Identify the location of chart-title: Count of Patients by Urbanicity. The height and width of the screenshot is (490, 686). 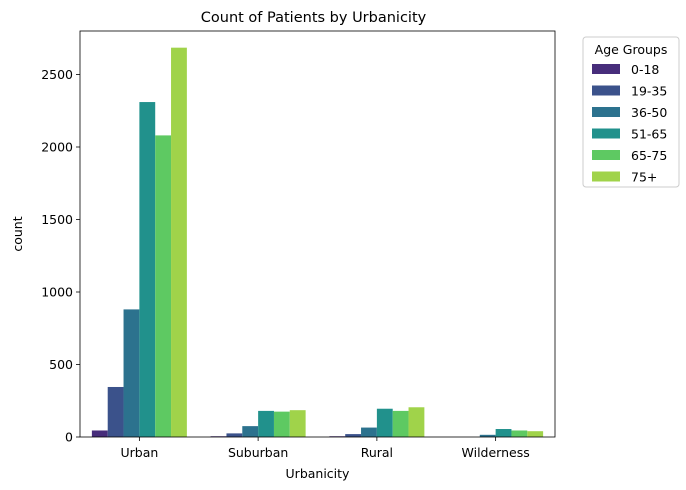
(314, 18).